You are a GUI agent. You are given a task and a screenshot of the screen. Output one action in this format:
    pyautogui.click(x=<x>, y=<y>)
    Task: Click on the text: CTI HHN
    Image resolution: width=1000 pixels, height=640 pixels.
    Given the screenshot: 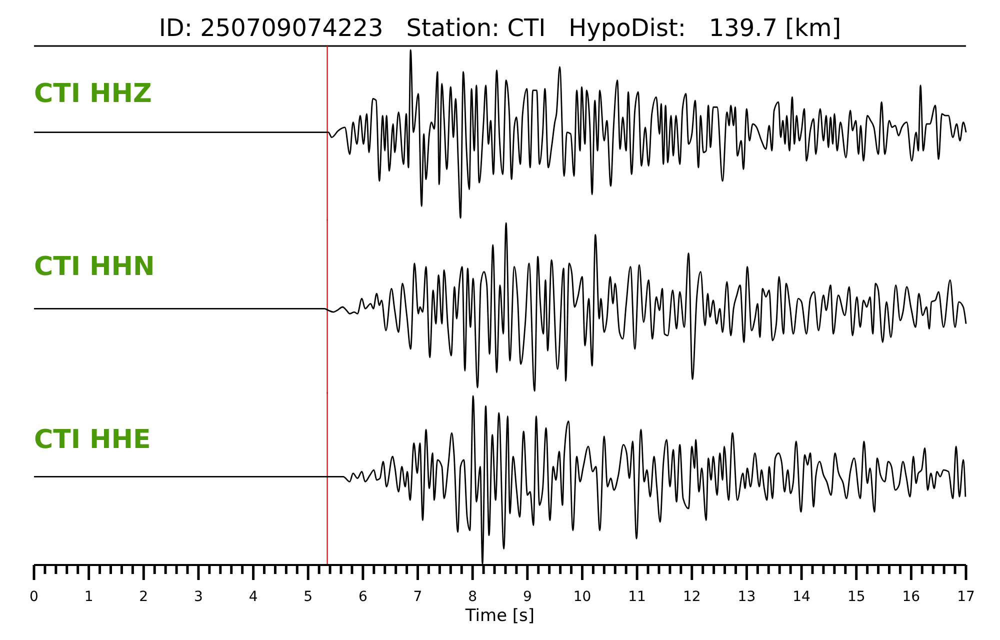 What is the action you would take?
    pyautogui.click(x=94, y=267)
    